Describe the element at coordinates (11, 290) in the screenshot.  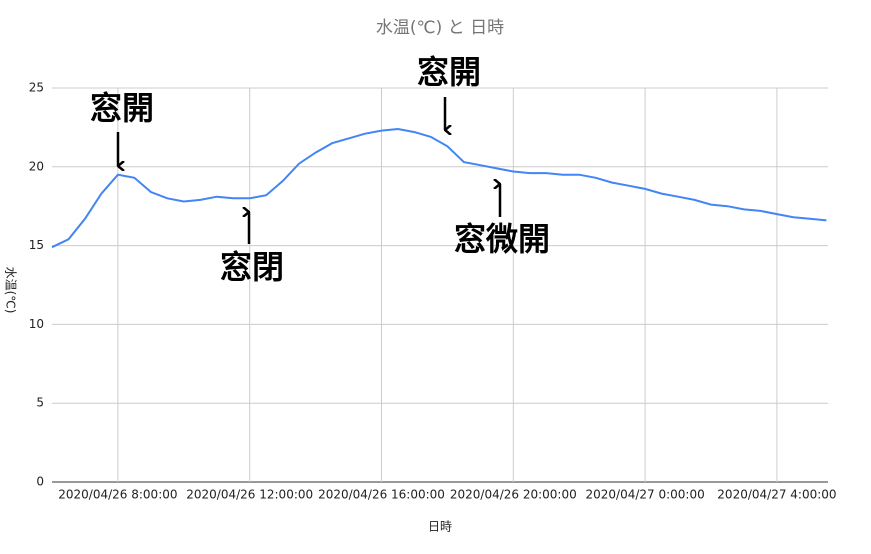
I see `y-axis-title: 水温(℃)` at that location.